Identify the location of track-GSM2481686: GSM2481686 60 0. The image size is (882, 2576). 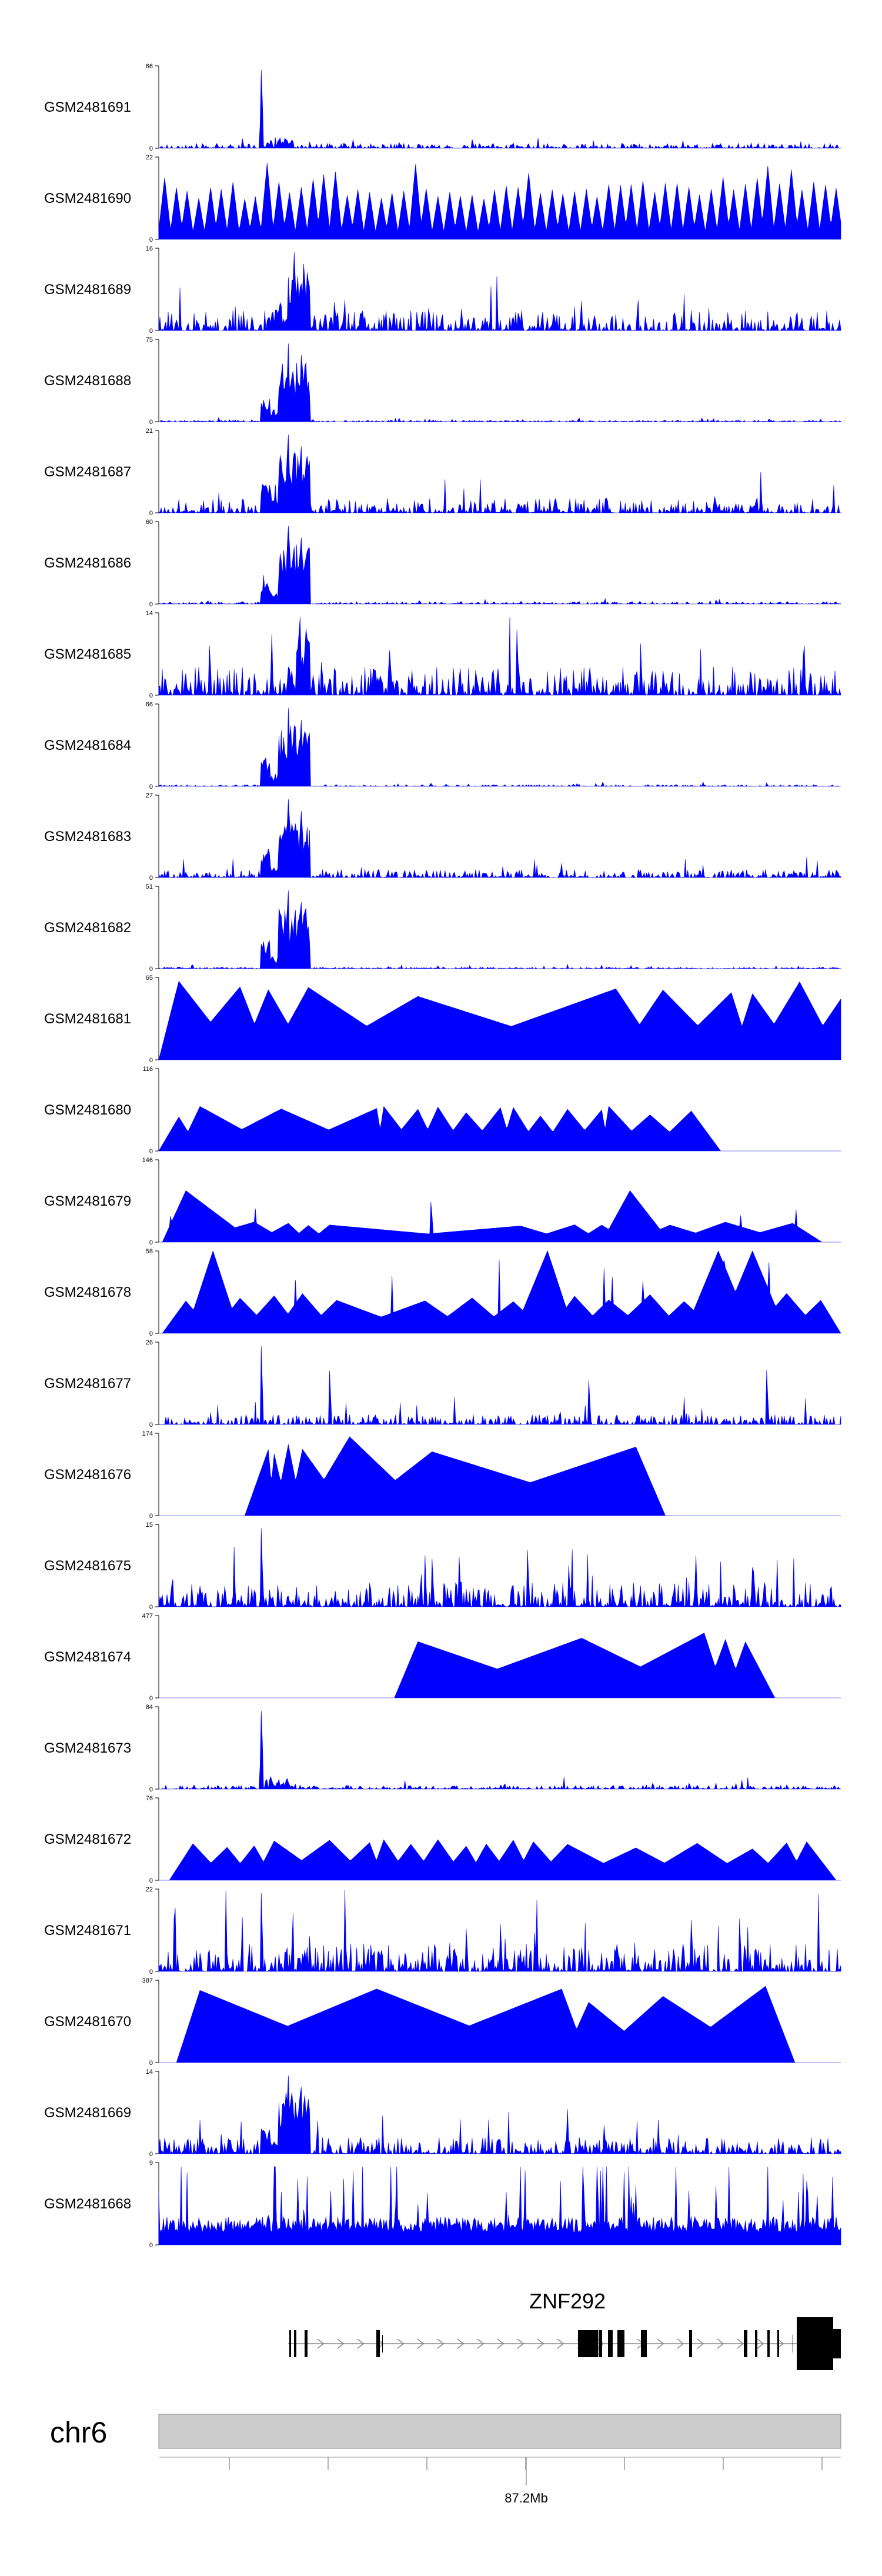
(442, 563).